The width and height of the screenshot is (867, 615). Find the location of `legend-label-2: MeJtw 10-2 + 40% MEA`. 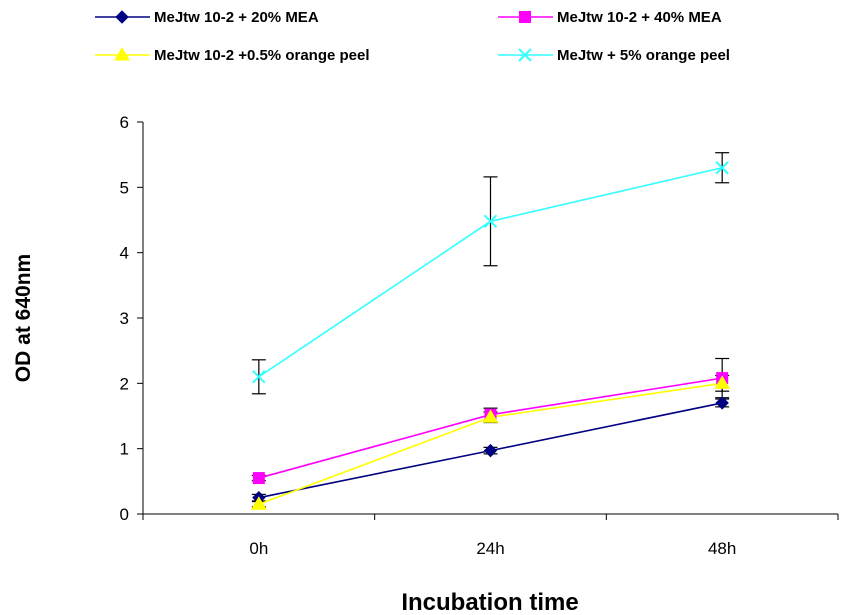

legend-label-2: MeJtw 10-2 + 40% MEA is located at coordinates (639, 17).